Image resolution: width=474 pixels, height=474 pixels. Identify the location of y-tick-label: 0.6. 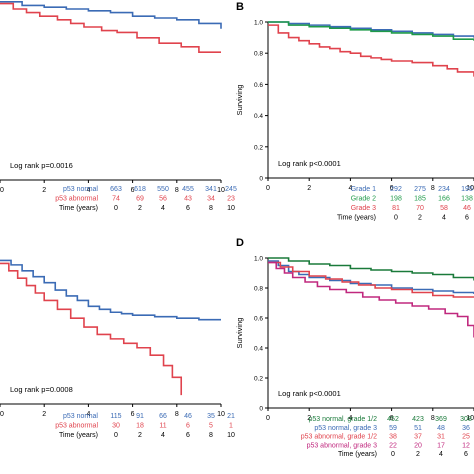
(258, 85).